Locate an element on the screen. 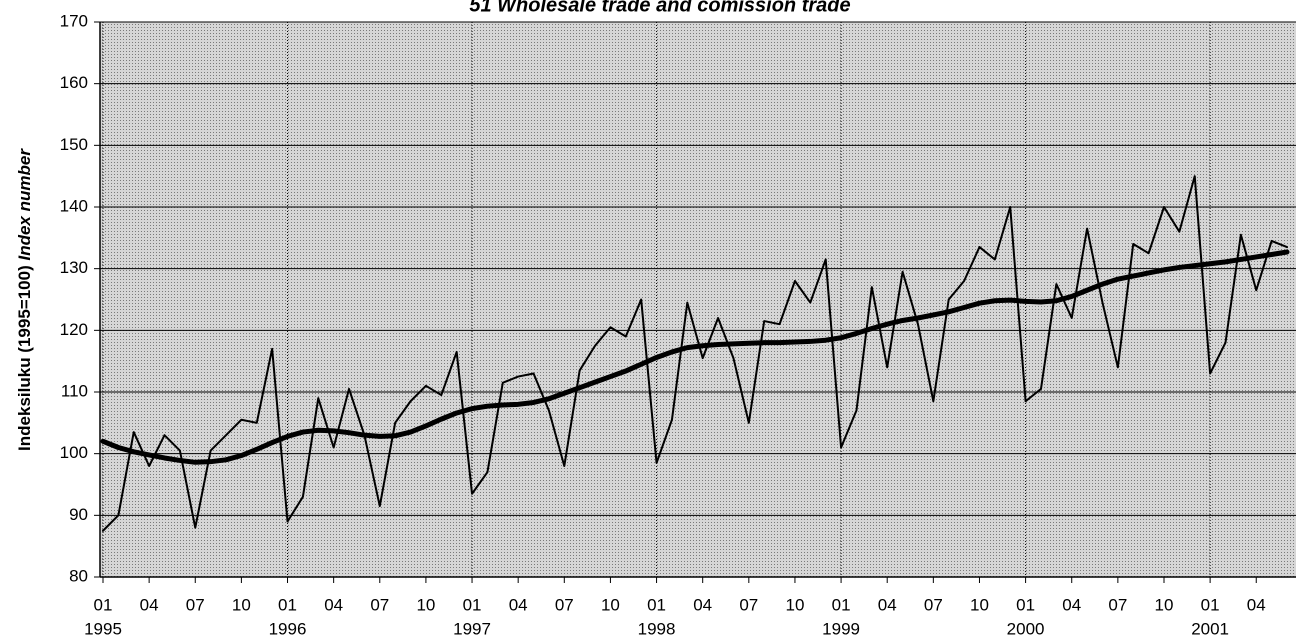 The image size is (1296, 639). y-tick-label: 140 is located at coordinates (74, 205).